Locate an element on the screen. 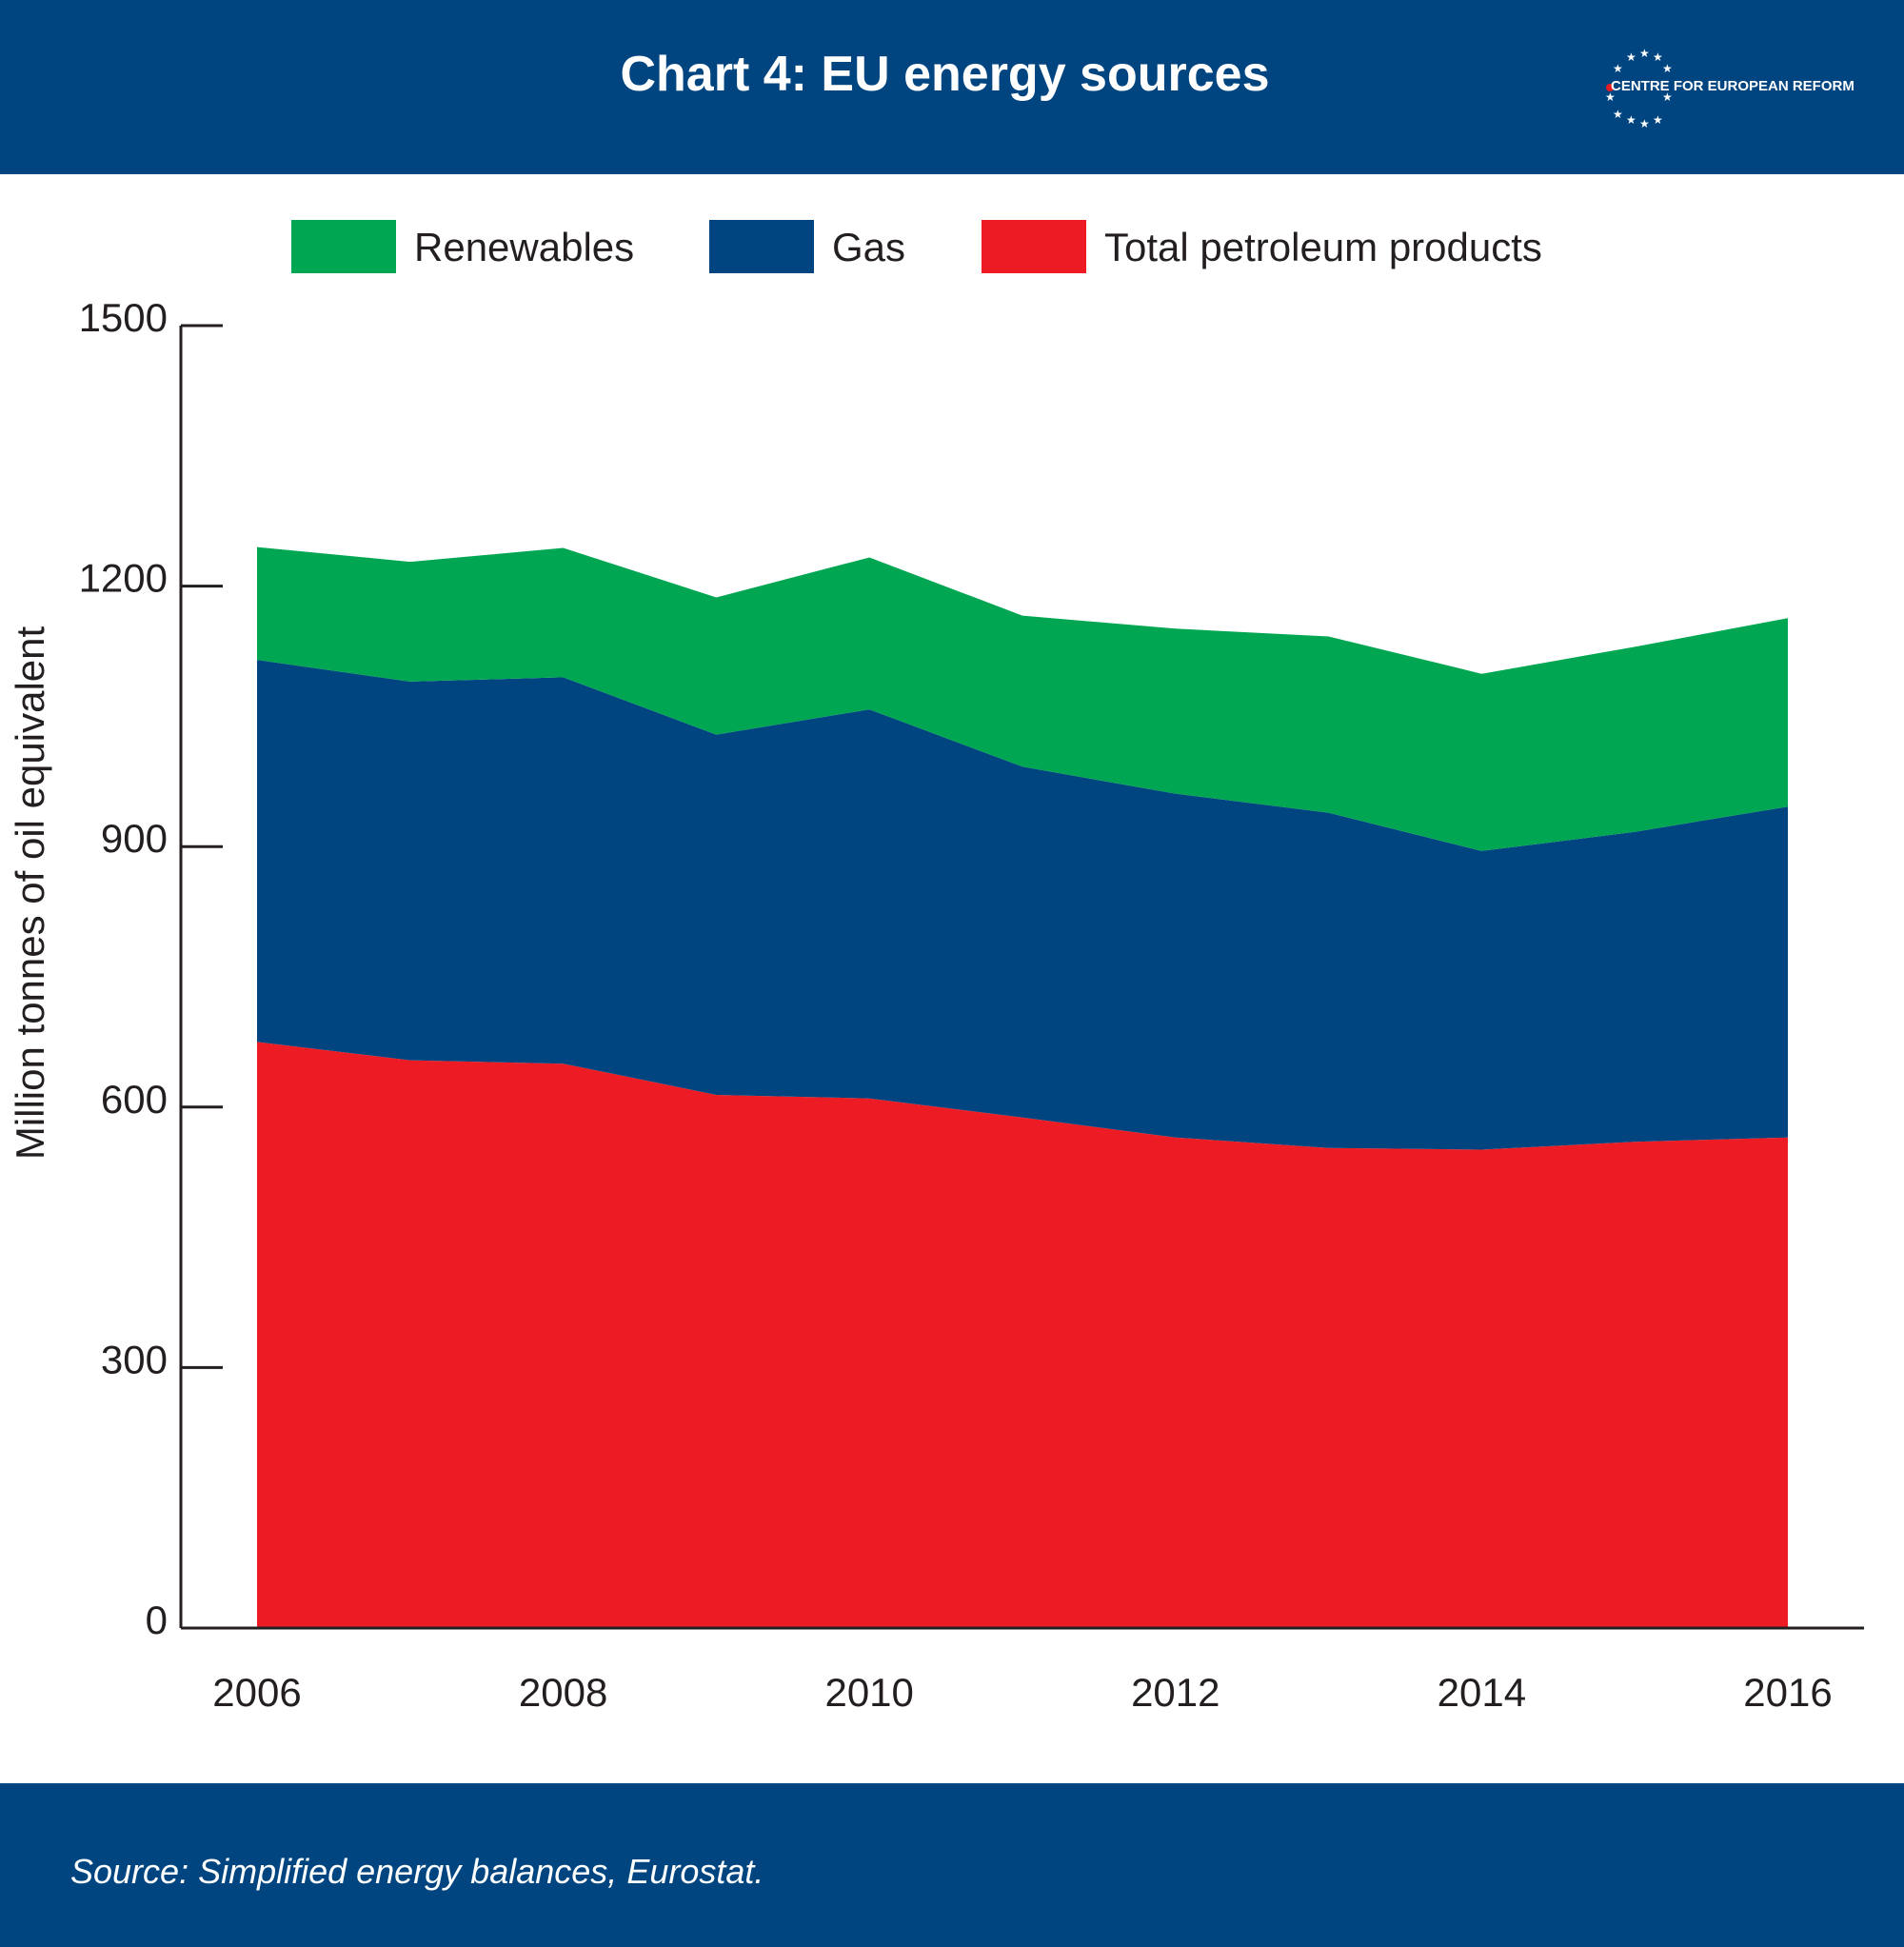 Image resolution: width=1904 pixels, height=1947 pixels. y-tick-label-1500: 1500 is located at coordinates (124, 317).